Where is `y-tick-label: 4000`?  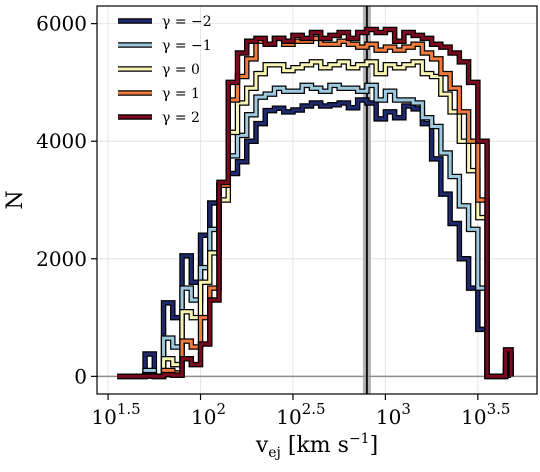 y-tick-label: 4000 is located at coordinates (61, 141).